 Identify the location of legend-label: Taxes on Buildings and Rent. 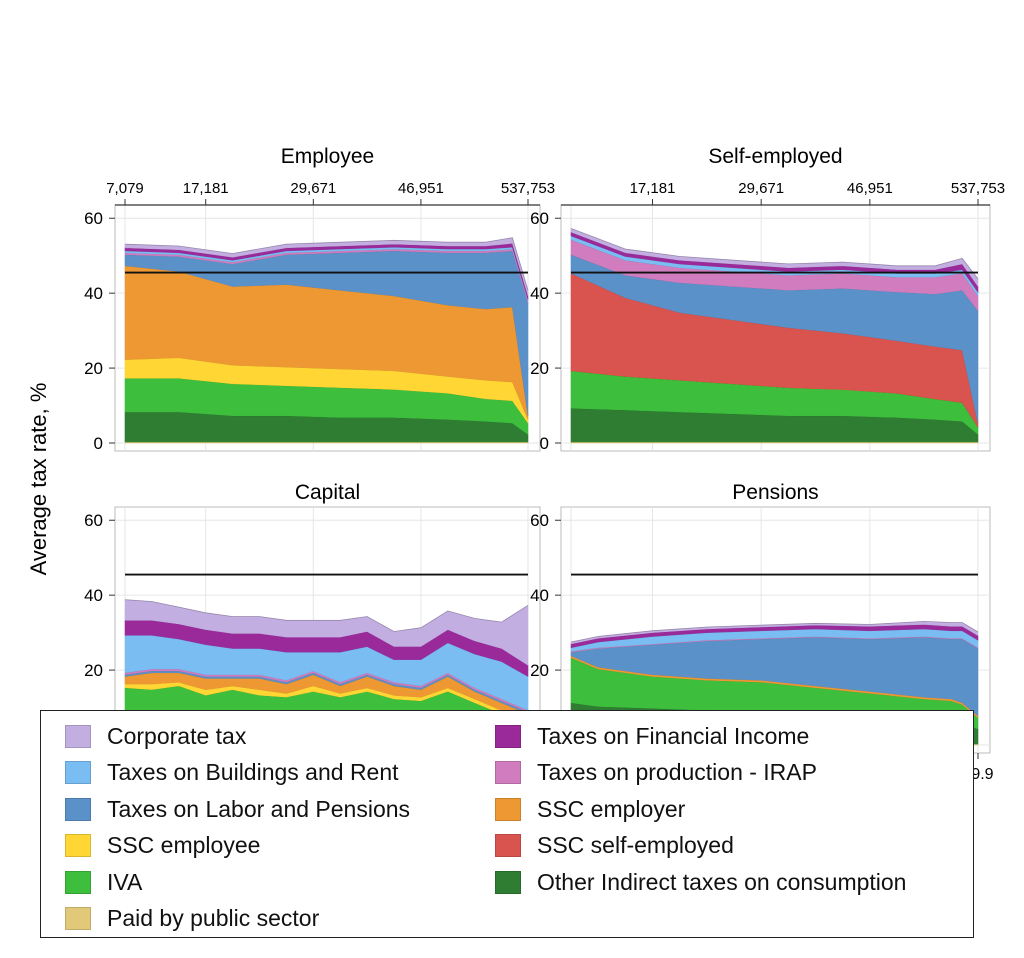
(253, 772).